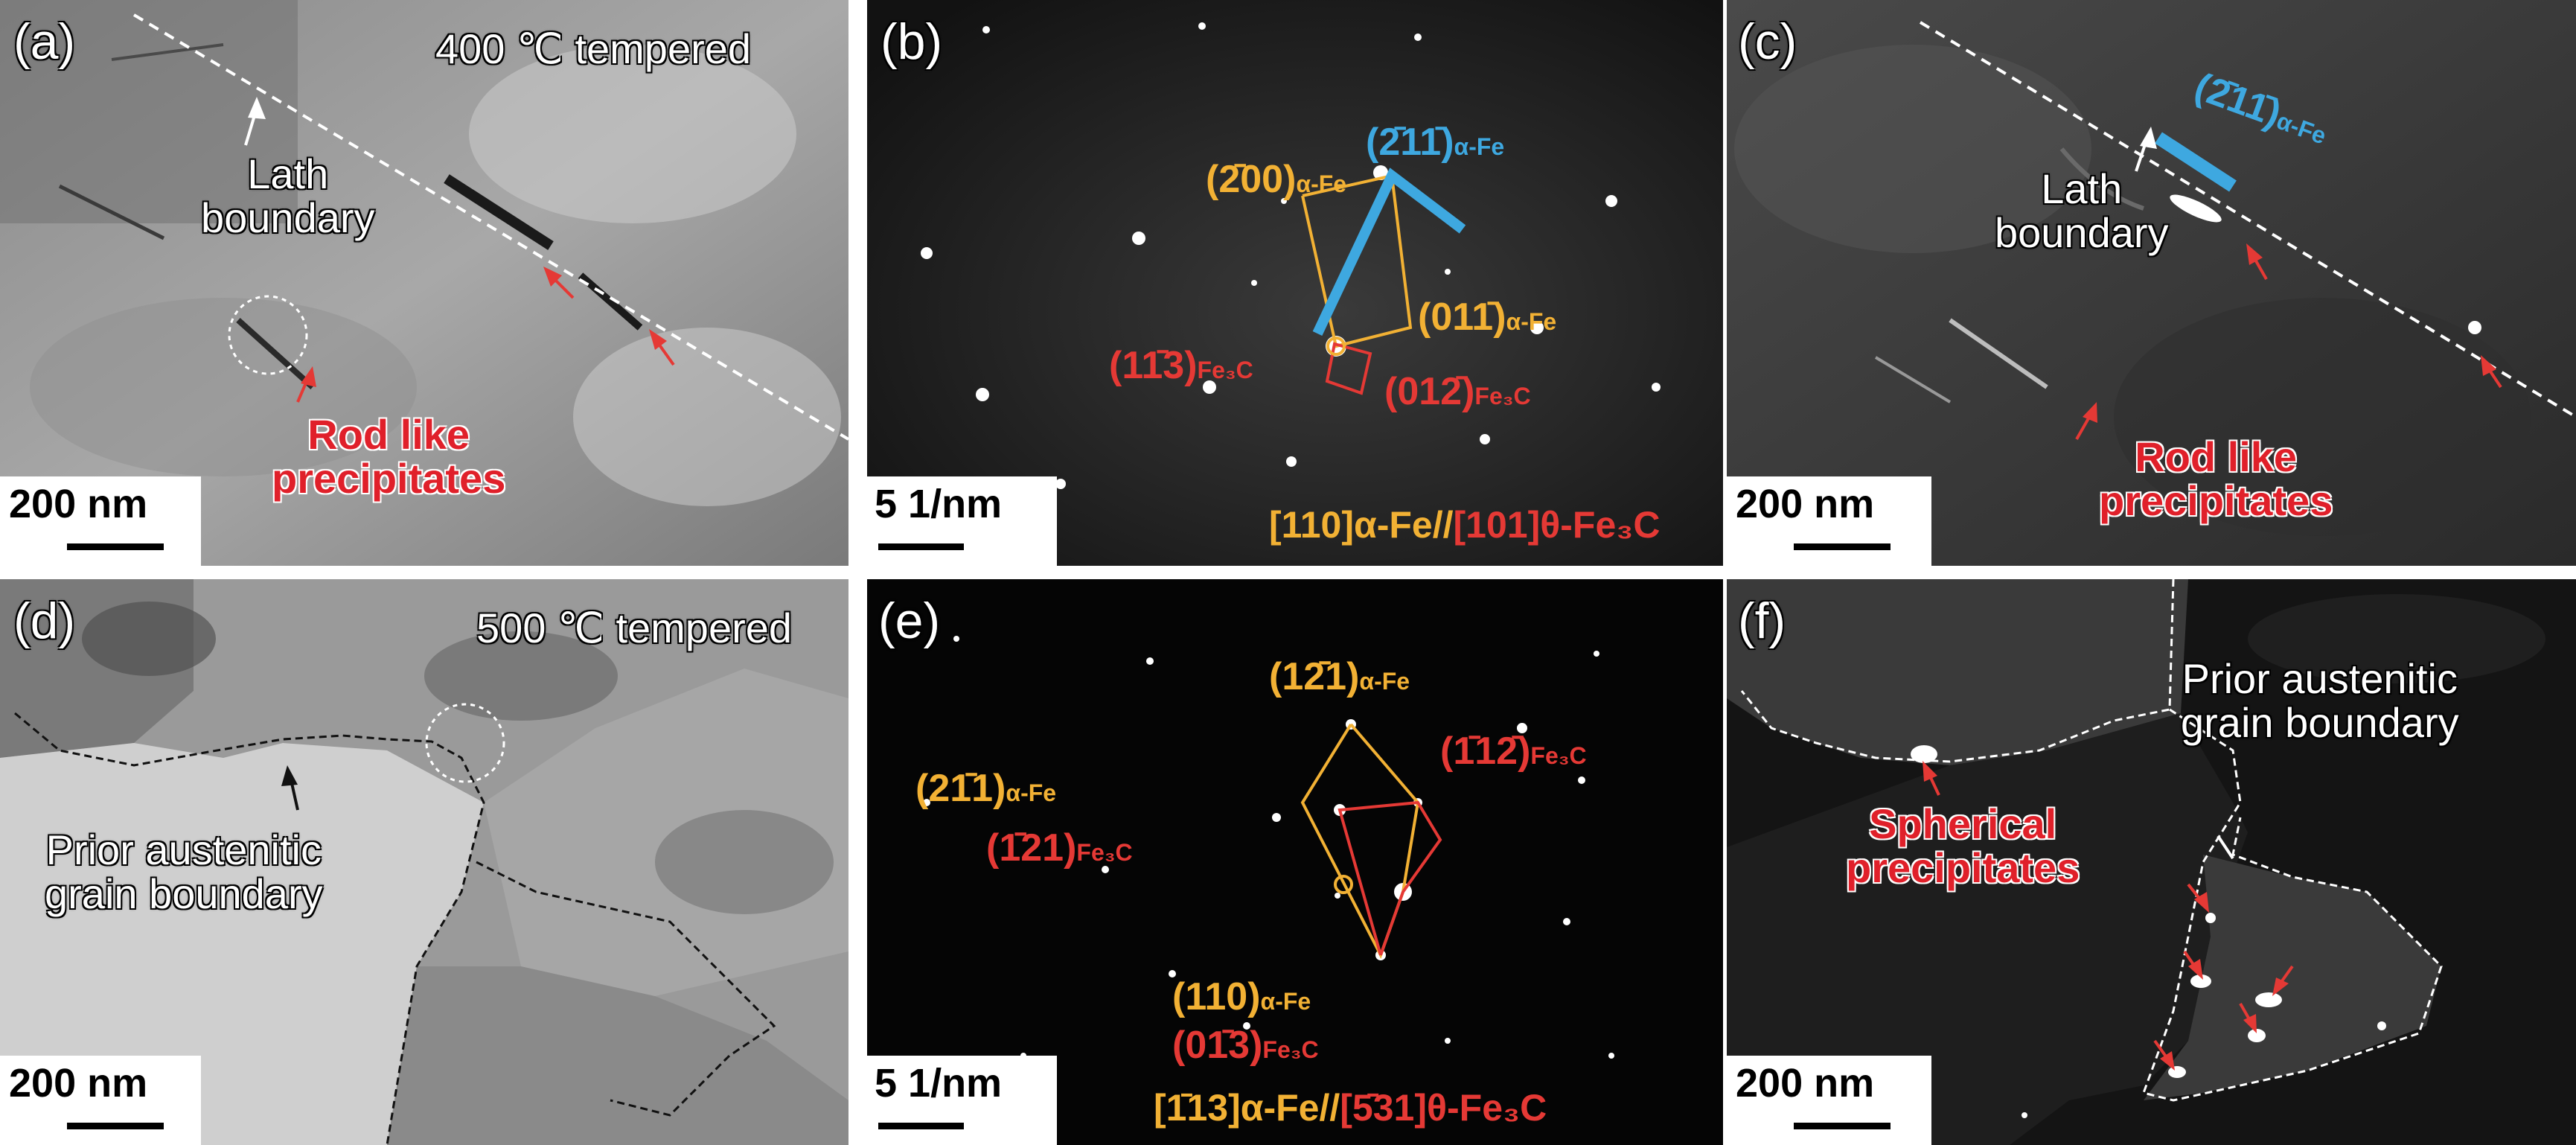 Image resolution: width=2576 pixels, height=1145 pixels. I want to click on spot-sub-110: α-Fe, so click(1285, 1001).